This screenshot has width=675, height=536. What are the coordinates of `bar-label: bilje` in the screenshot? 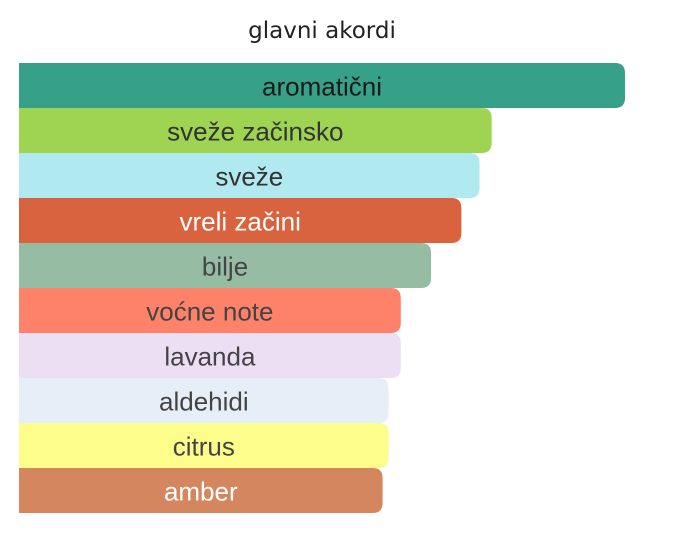 It's located at (225, 267).